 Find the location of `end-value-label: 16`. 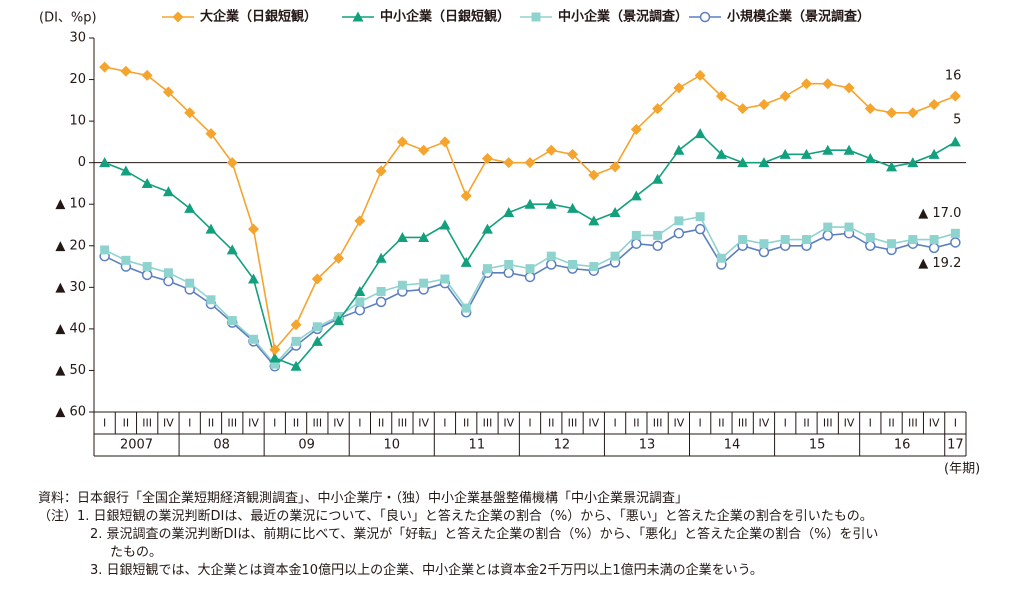

end-value-label: 16 is located at coordinates (953, 76).